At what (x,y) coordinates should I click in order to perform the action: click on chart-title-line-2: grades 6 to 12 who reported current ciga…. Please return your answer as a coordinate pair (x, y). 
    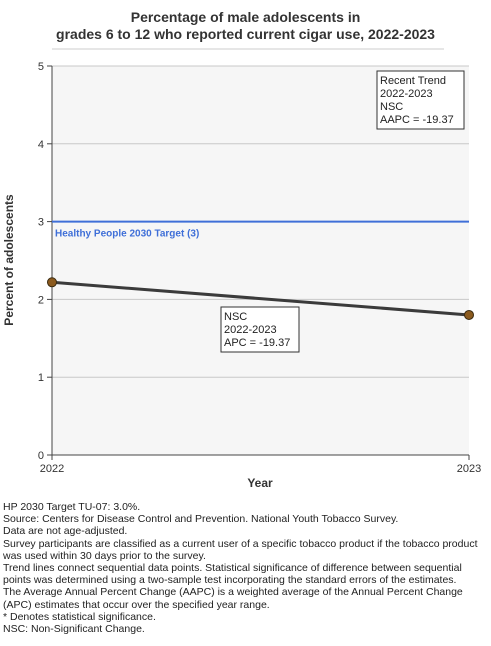
    Looking at the image, I should click on (245, 34).